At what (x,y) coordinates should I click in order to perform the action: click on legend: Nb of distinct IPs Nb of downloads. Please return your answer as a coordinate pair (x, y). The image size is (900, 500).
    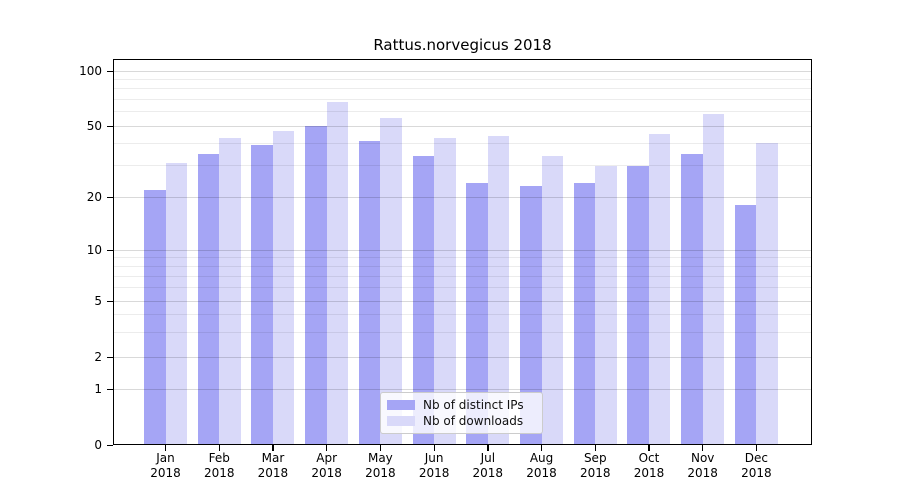
    Looking at the image, I should click on (461, 413).